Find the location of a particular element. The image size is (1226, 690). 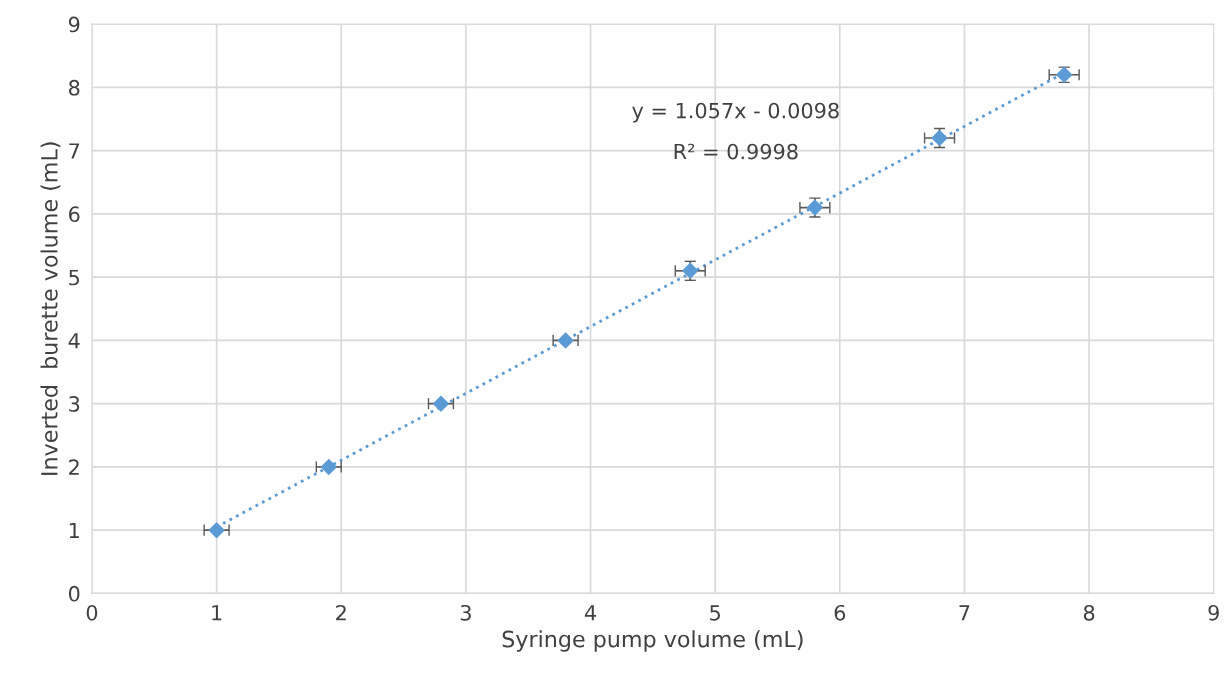

y-tick-label: 5 is located at coordinates (74, 277).